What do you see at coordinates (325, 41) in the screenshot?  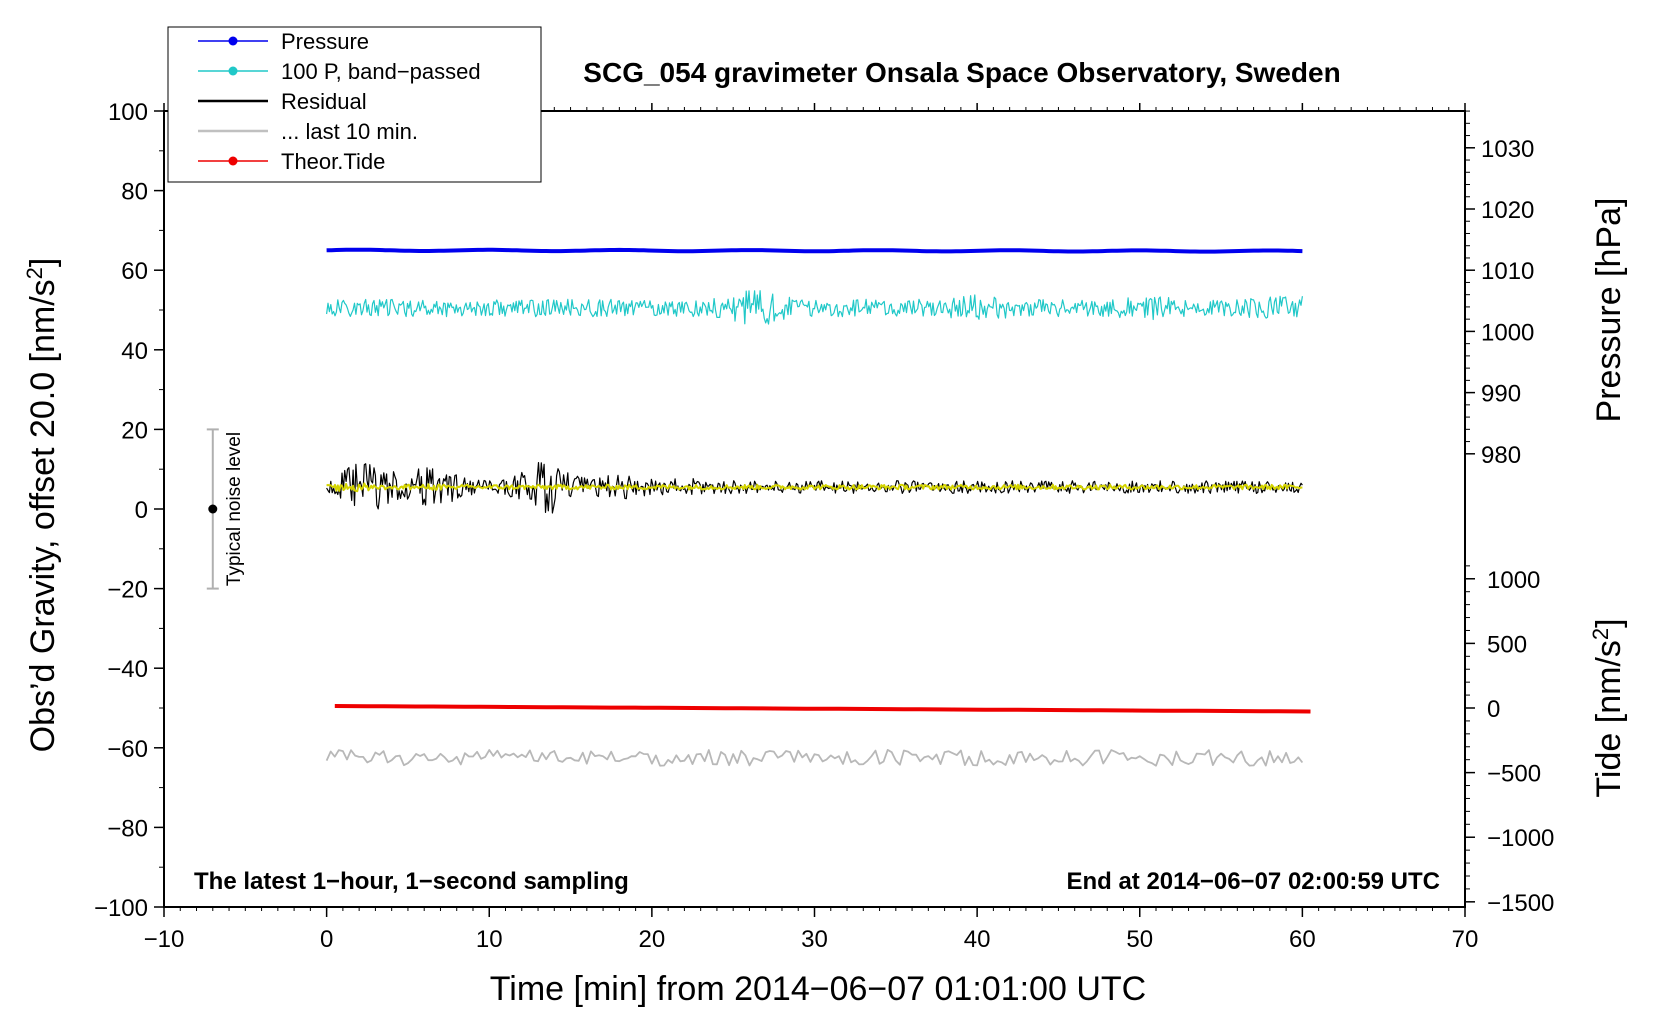 I see `legend-label: Pressure` at bounding box center [325, 41].